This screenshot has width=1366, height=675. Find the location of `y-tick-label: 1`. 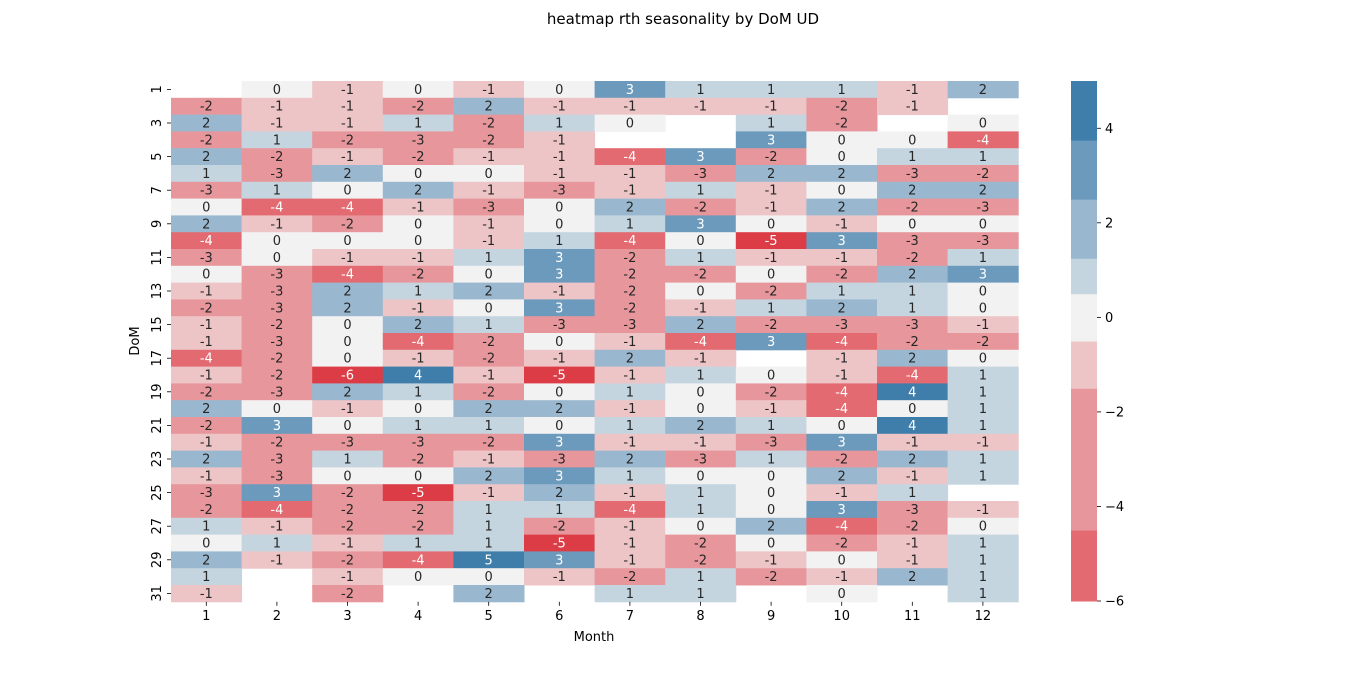

y-tick-label: 1 is located at coordinates (157, 89).